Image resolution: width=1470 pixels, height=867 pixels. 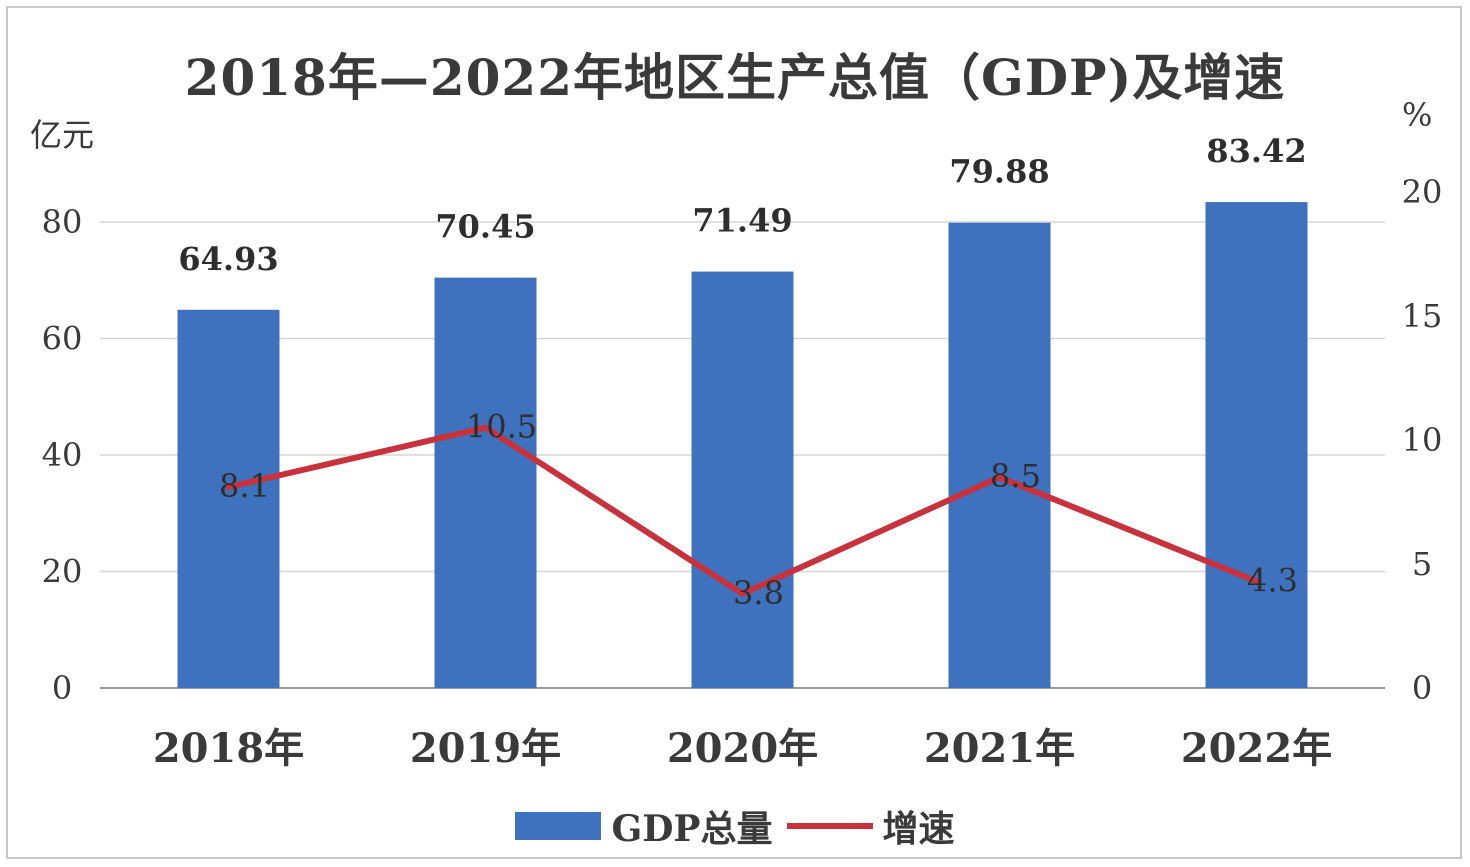 What do you see at coordinates (62, 339) in the screenshot?
I see `left-tick-label: 60` at bounding box center [62, 339].